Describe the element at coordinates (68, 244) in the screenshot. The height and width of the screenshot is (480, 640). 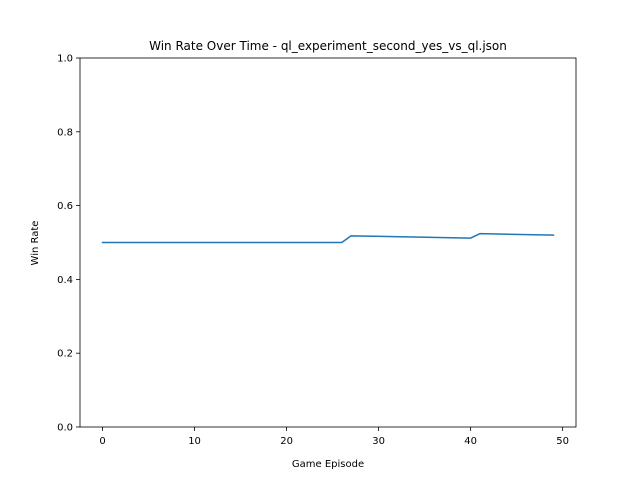
I see `y-axis-ticks: 0.0 0.2 0.4 0.6 0.8 1.0` at that location.